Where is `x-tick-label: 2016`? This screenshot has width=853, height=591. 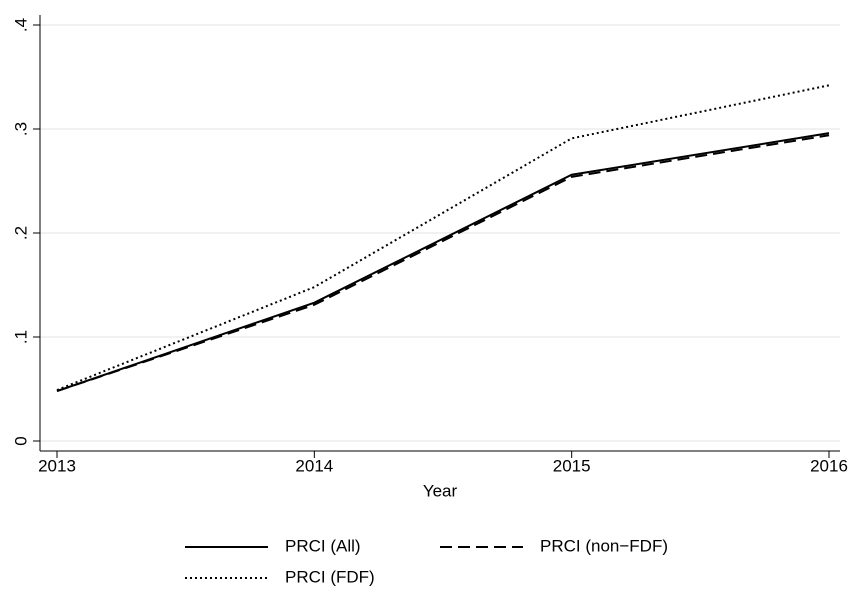
x-tick-label: 2016 is located at coordinates (829, 465).